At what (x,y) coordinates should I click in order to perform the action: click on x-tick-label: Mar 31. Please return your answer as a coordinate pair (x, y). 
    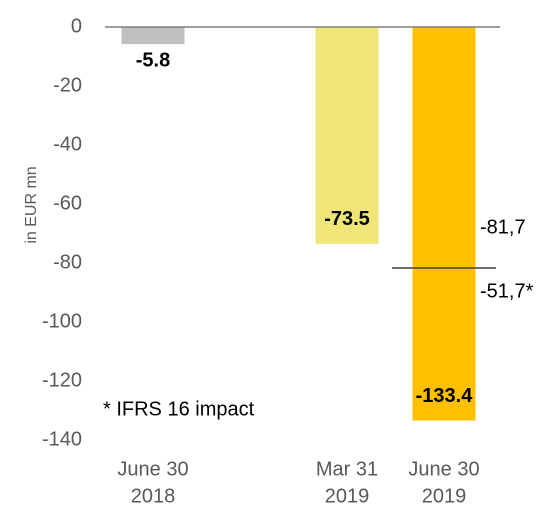
    Looking at the image, I should click on (347, 469).